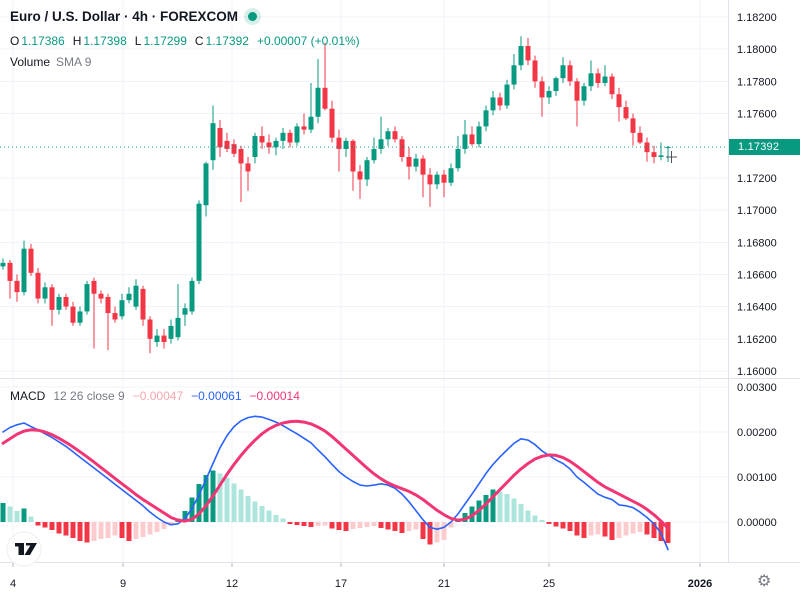 Image resolution: width=800 pixels, height=600 pixels. Describe the element at coordinates (757, 50) in the screenshot. I see `price-axis-label: 1.18000` at that location.